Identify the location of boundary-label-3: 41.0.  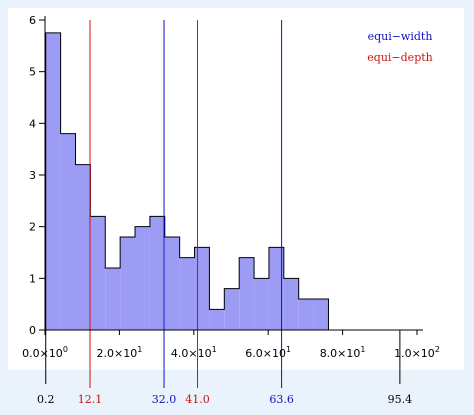
(197, 399).